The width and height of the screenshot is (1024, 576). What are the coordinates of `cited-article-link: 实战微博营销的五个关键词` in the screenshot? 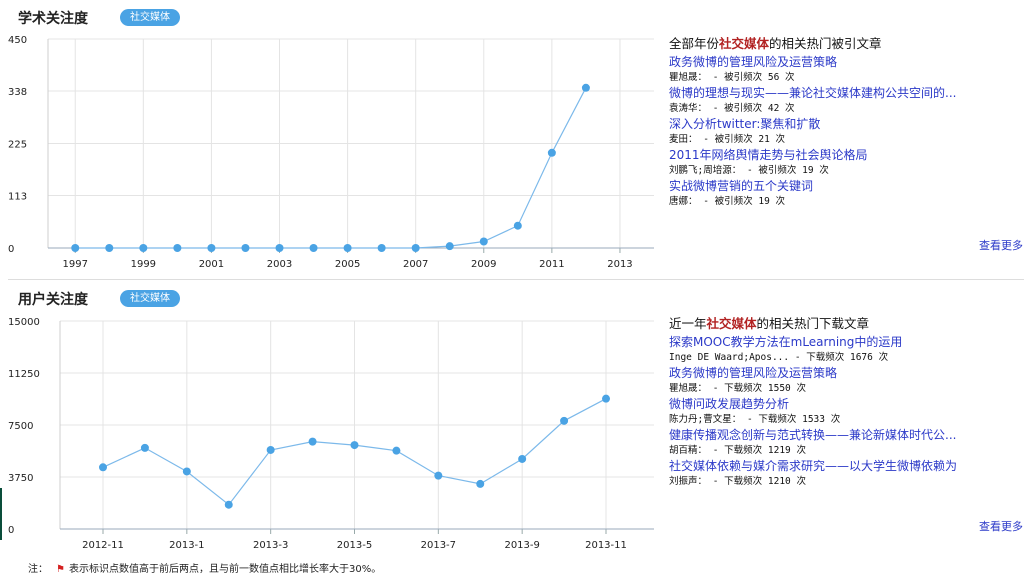 It's located at (741, 186).